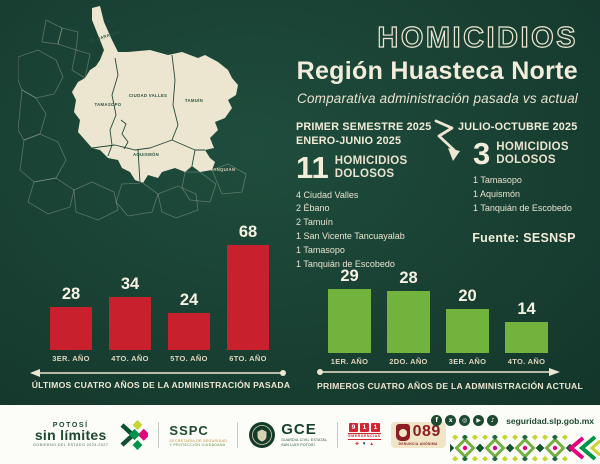 This screenshot has width=600, height=464. I want to click on instagram-icon: ◎, so click(465, 420).